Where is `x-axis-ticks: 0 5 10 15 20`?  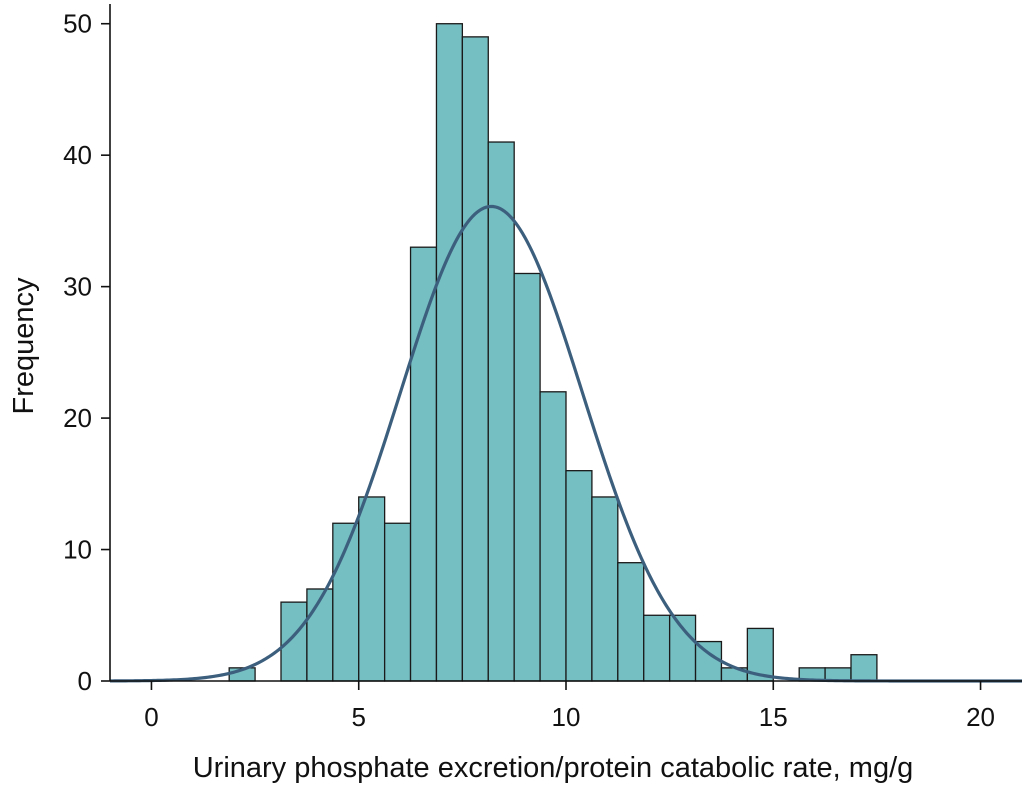 x-axis-ticks: 0 5 10 15 20 is located at coordinates (569, 706).